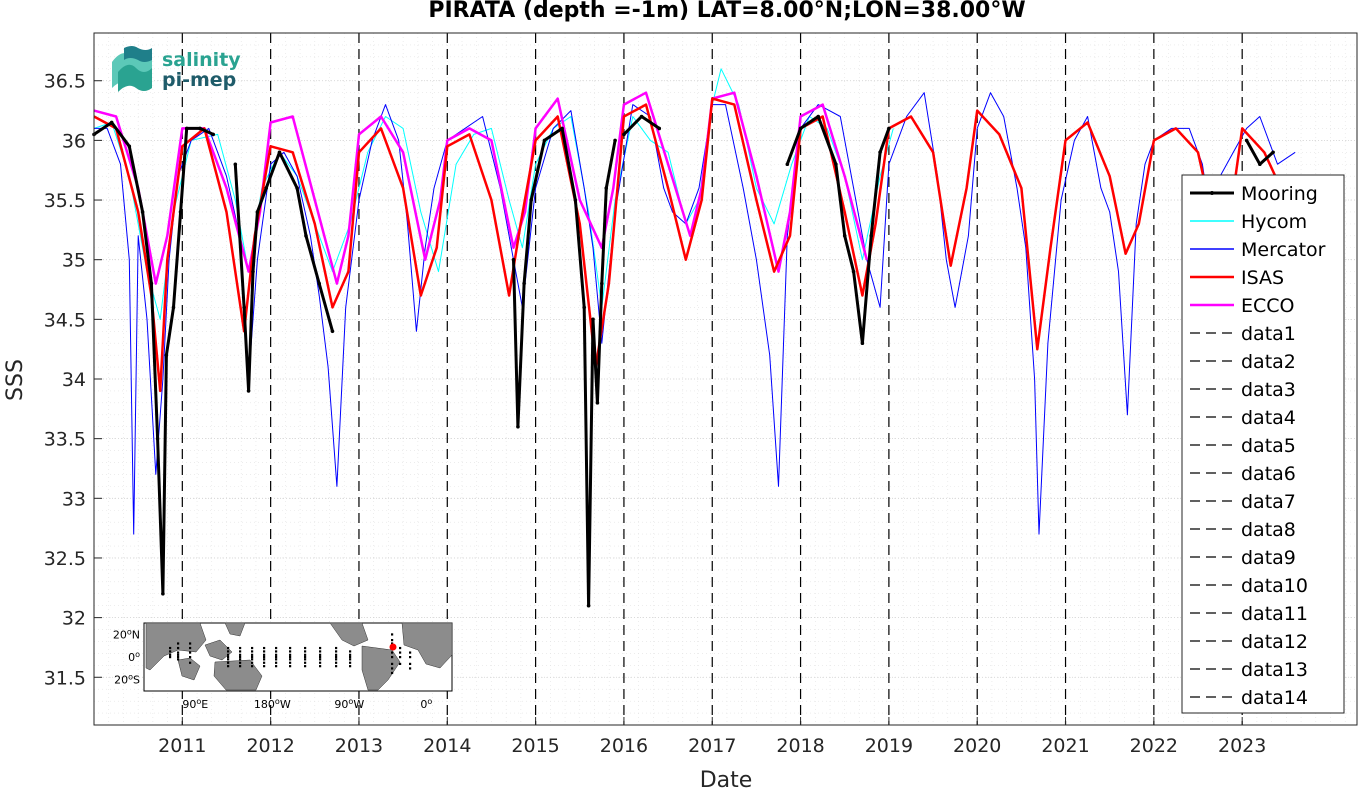 This screenshot has height=790, width=1358. I want to click on map-lon-label: 90oW, so click(349, 704).